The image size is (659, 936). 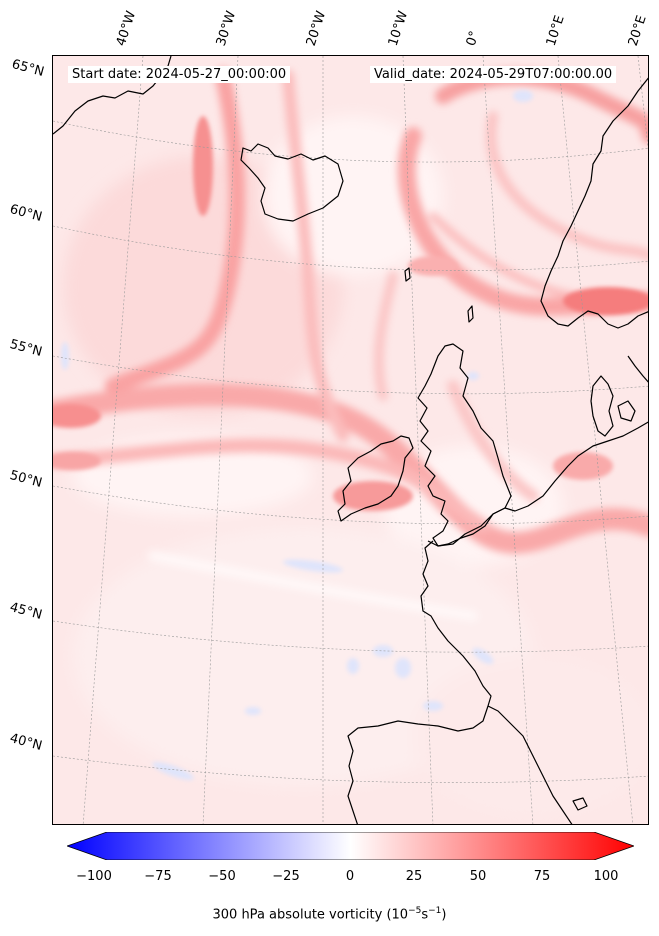 I want to click on colorbar-tick: 0, so click(x=350, y=876).